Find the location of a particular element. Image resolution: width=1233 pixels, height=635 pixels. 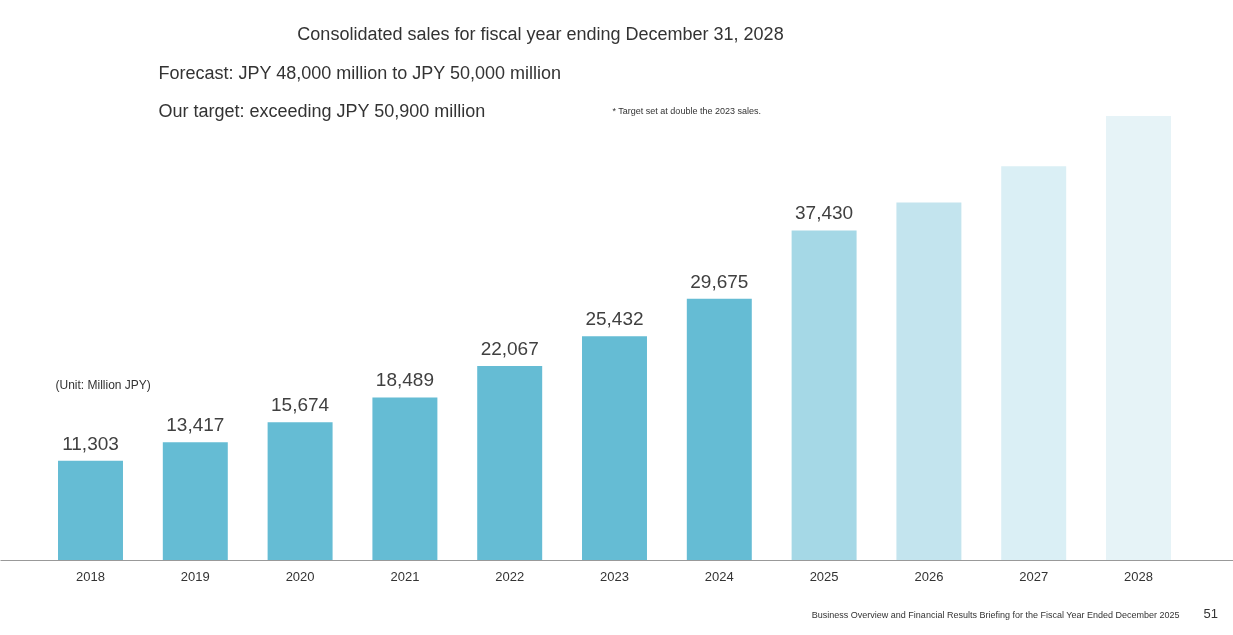

text: Forecast: JPY 48,000 million to JPY 50,000 million is located at coordinates (360, 72).